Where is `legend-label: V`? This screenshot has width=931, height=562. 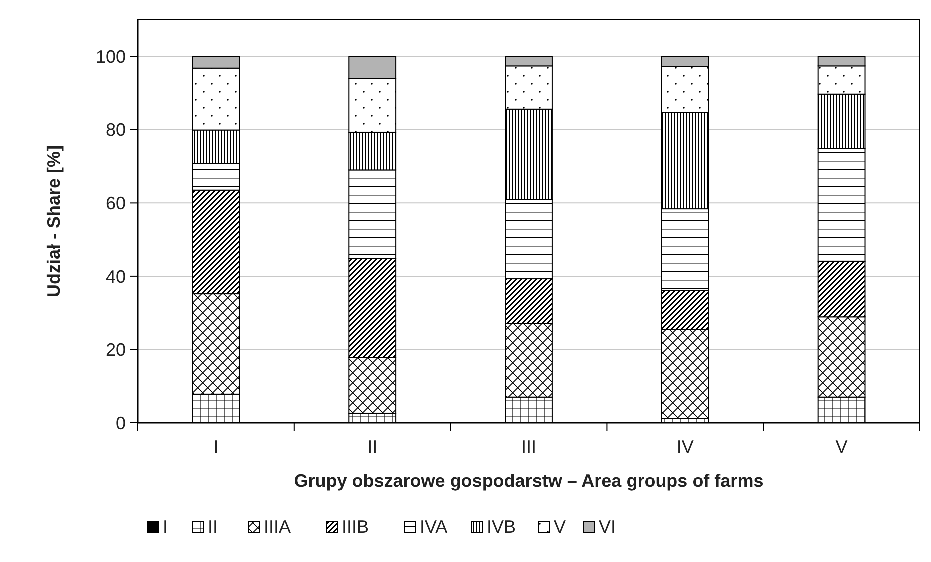
legend-label: V is located at coordinates (560, 526).